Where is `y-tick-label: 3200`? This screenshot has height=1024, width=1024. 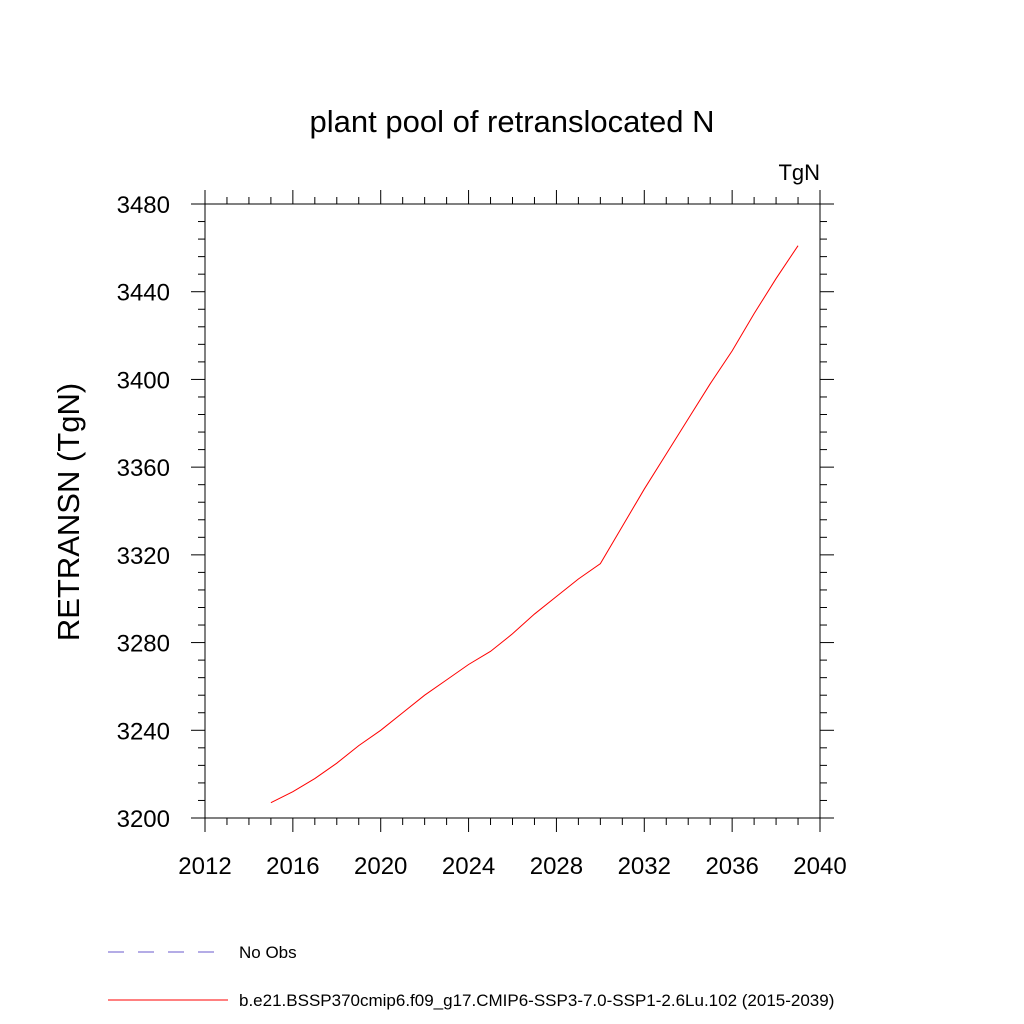
y-tick-label: 3200 is located at coordinates (143, 819).